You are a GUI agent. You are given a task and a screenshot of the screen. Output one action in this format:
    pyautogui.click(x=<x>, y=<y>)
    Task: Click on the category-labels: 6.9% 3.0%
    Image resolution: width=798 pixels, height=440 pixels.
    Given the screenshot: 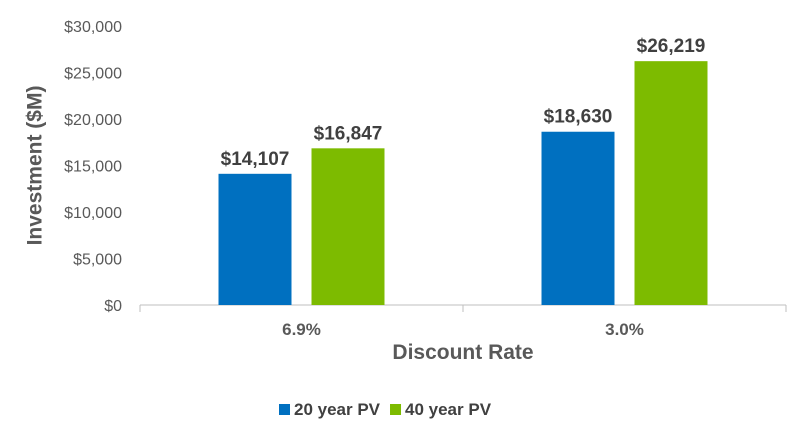 What is the action you would take?
    pyautogui.click(x=463, y=329)
    